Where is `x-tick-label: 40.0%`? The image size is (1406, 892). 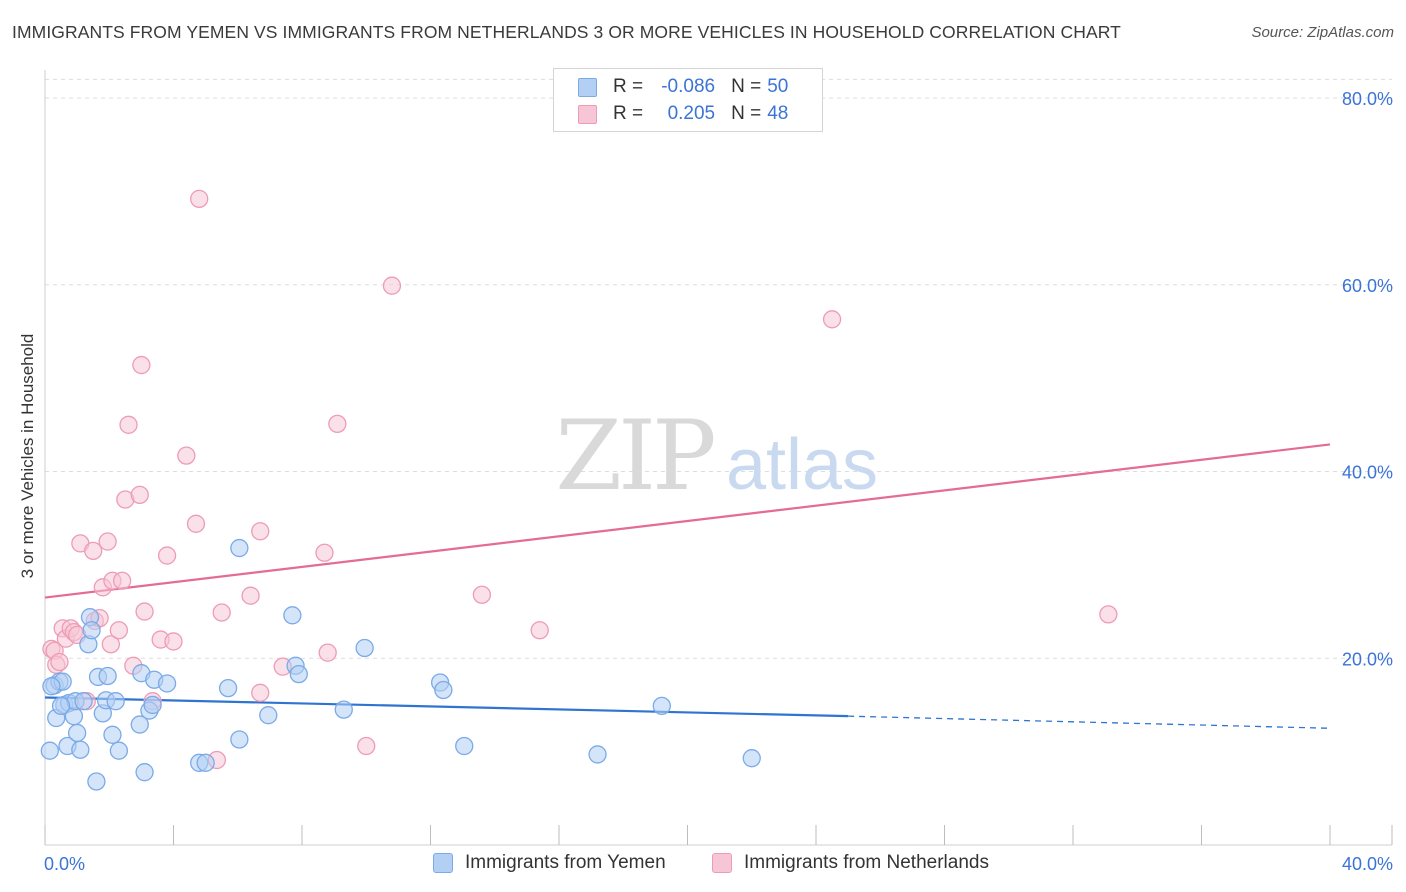 x-tick-label: 40.0% is located at coordinates (1367, 864).